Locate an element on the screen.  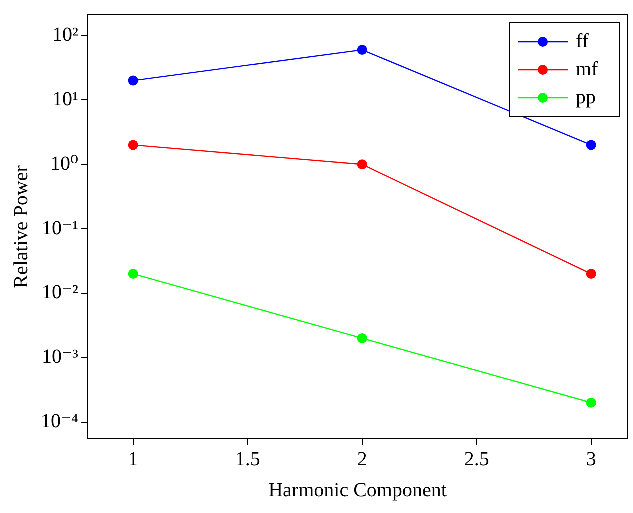
x-axis-title: Harmonic Component is located at coordinates (358, 490).